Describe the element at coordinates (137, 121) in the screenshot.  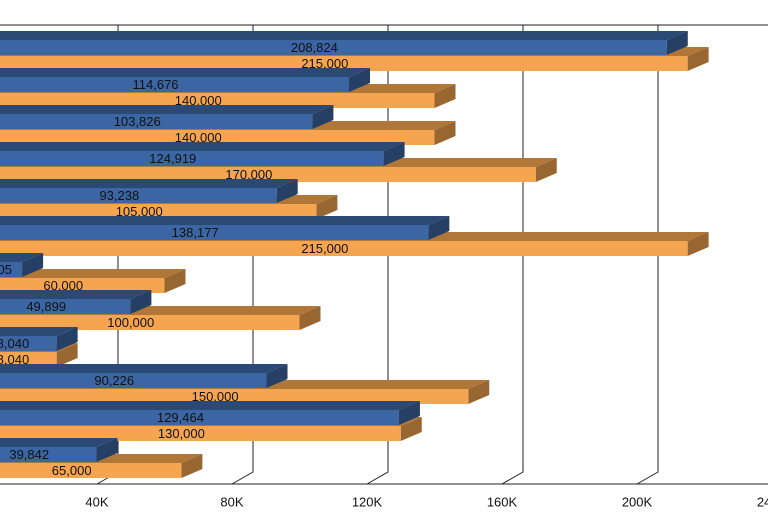
I see `bar-value-label: 103,826` at that location.